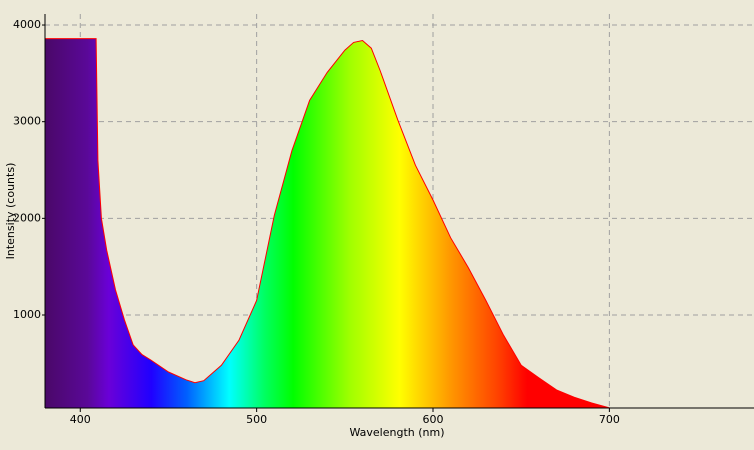 The height and width of the screenshot is (450, 754). Describe the element at coordinates (10, 211) in the screenshot. I see `y-axis-title: Intensity (counts)` at that location.